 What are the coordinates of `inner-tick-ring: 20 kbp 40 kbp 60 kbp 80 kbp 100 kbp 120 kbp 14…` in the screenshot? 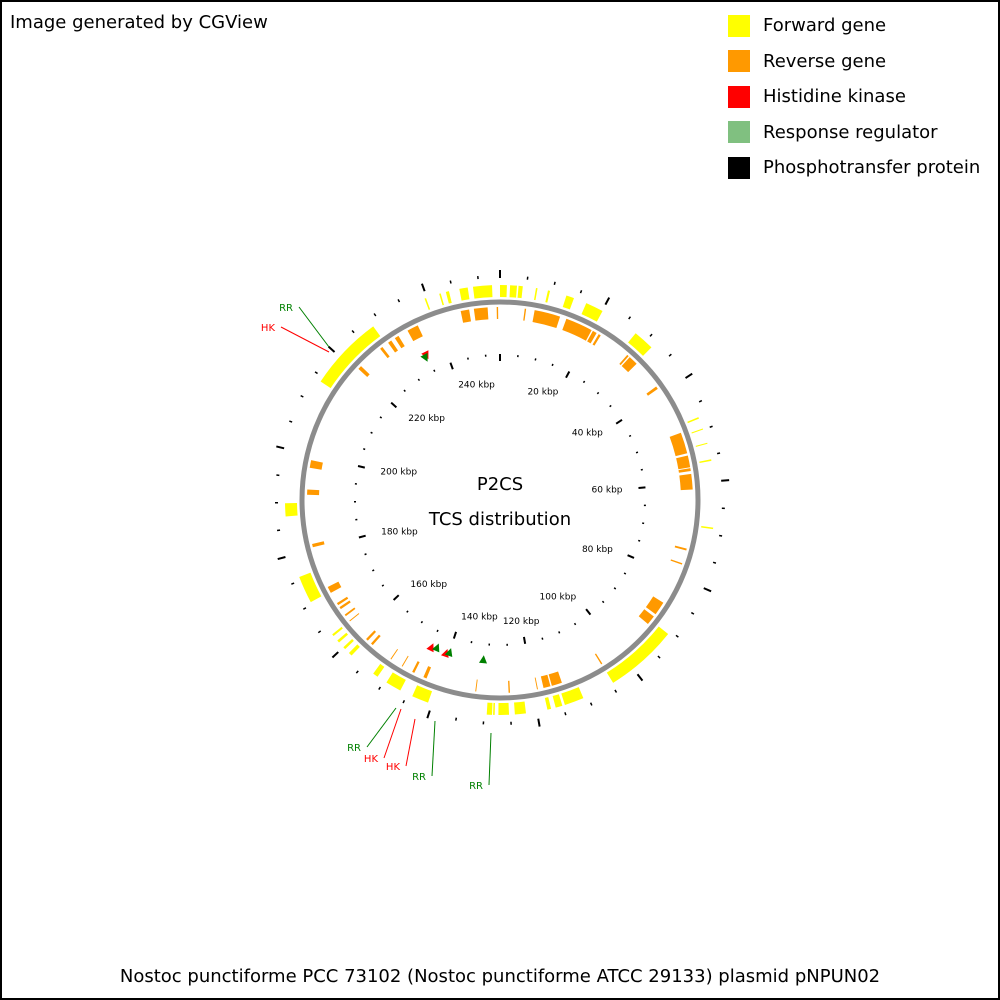 It's located at (500, 500).